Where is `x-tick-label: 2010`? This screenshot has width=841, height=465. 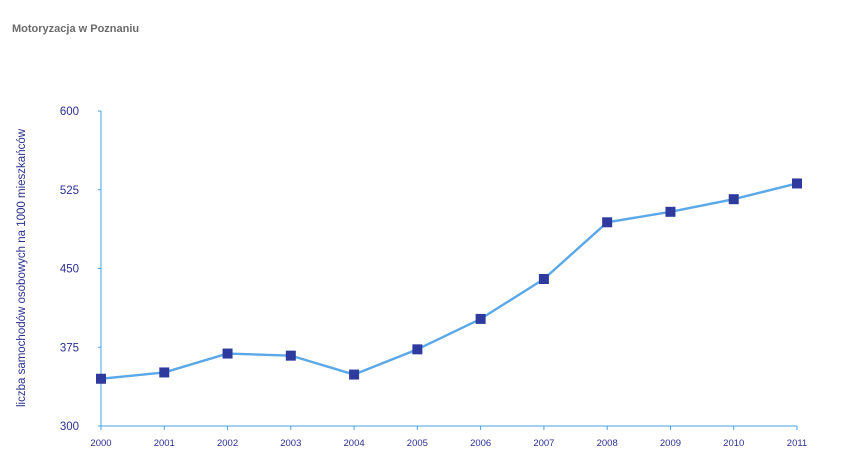
x-tick-label: 2010 is located at coordinates (733, 443).